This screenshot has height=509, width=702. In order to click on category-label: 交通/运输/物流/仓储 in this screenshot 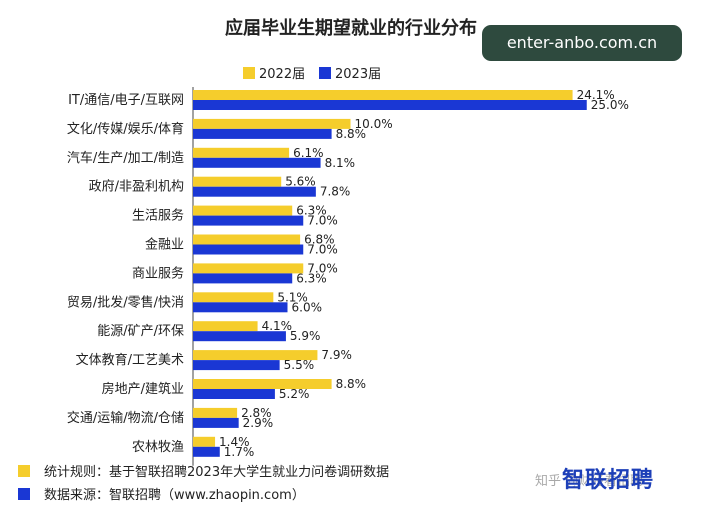, I will do `click(125, 418)`.